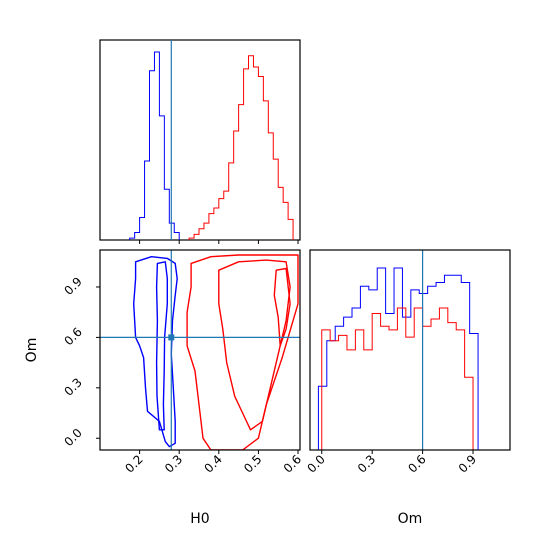 This screenshot has width=550, height=550. Describe the element at coordinates (32, 350) in the screenshot. I see `y-axis-label-om: Om` at that location.